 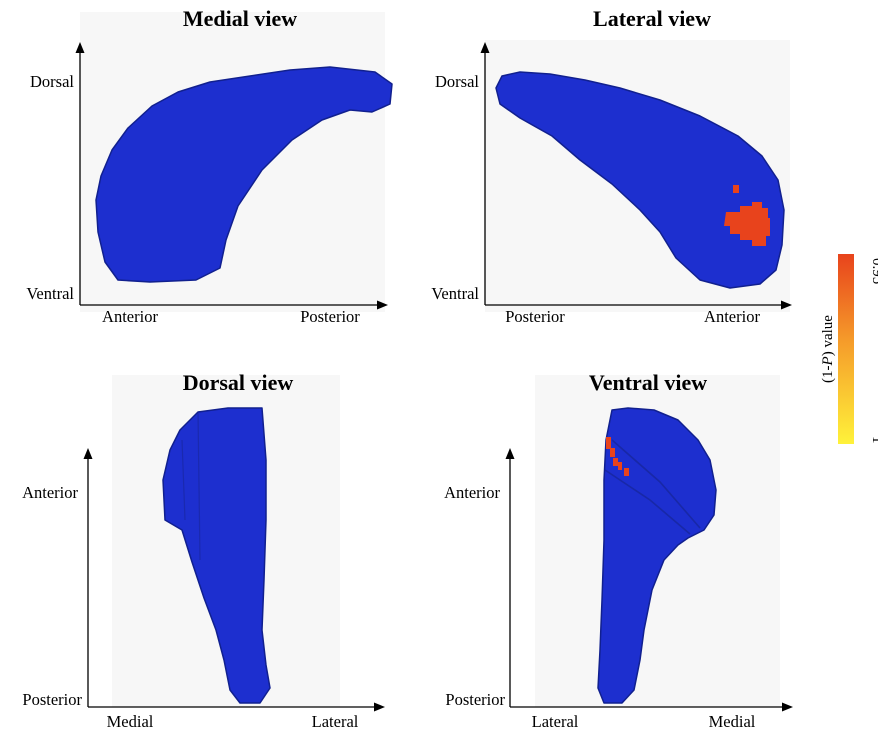 What do you see at coordinates (555, 721) in the screenshot?
I see `x-axis-left-label: Lateral` at bounding box center [555, 721].